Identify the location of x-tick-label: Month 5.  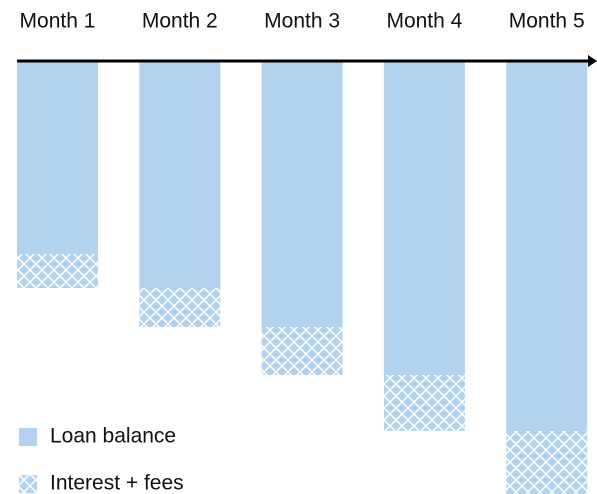
(547, 21).